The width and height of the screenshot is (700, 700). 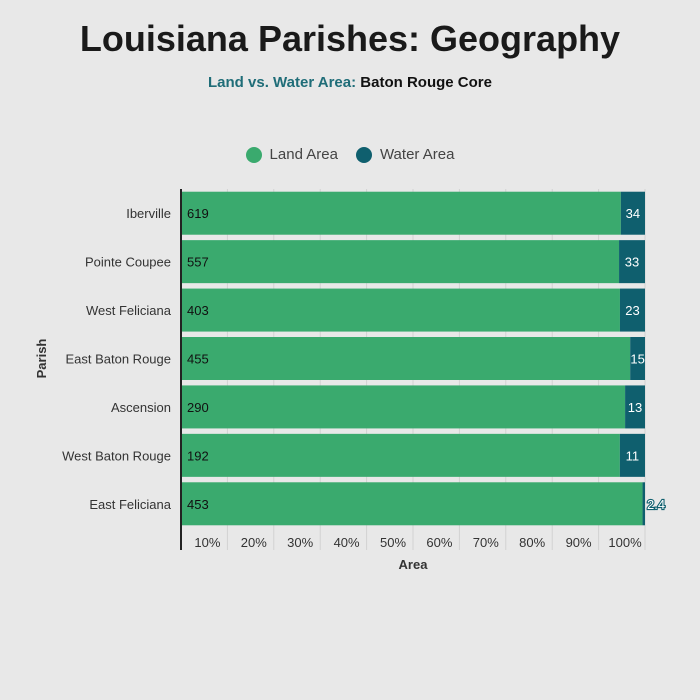 I want to click on x-axis-title: Area, so click(x=414, y=564).